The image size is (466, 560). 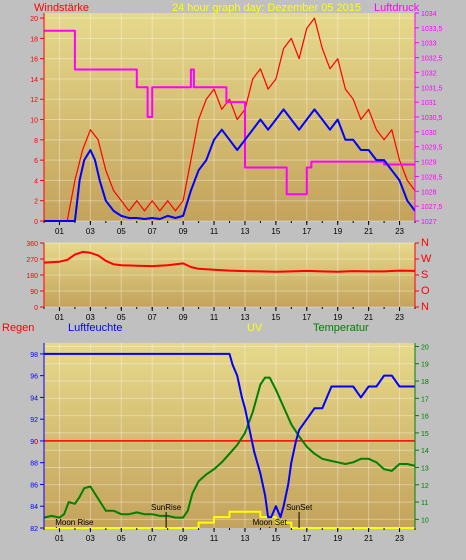 I want to click on right-tick-label: 14, so click(x=425, y=451).